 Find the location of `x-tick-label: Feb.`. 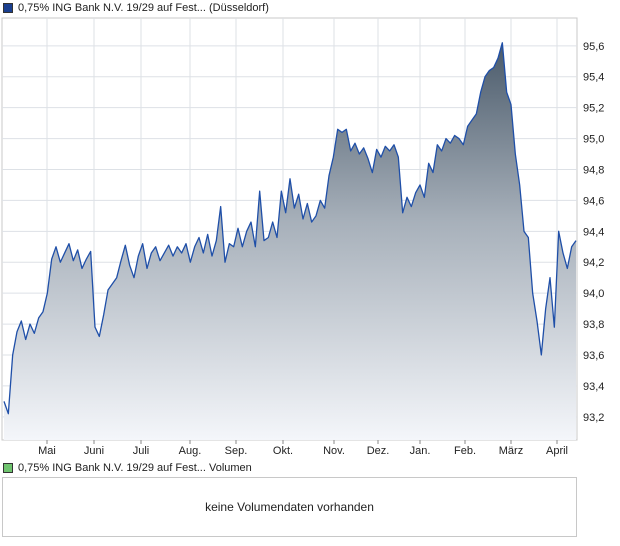

x-tick-label: Feb. is located at coordinates (465, 451).